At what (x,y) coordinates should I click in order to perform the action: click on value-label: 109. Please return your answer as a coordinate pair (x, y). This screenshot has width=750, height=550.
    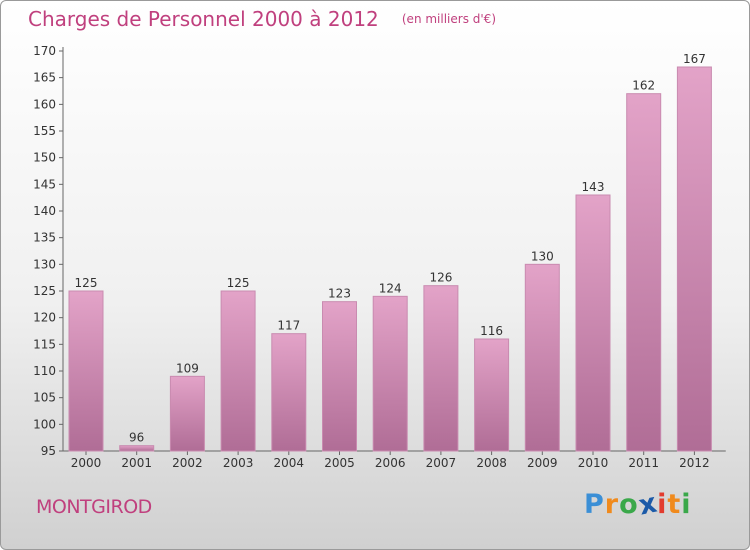
    Looking at the image, I should click on (187, 368).